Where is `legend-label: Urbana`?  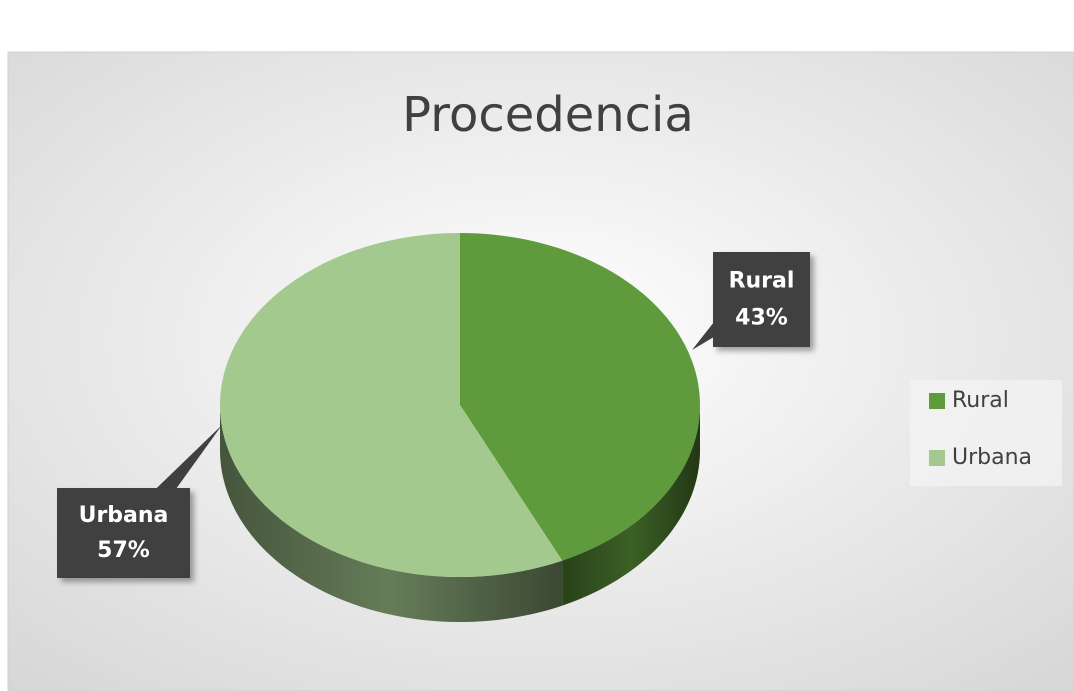
legend-label: Urbana is located at coordinates (992, 457).